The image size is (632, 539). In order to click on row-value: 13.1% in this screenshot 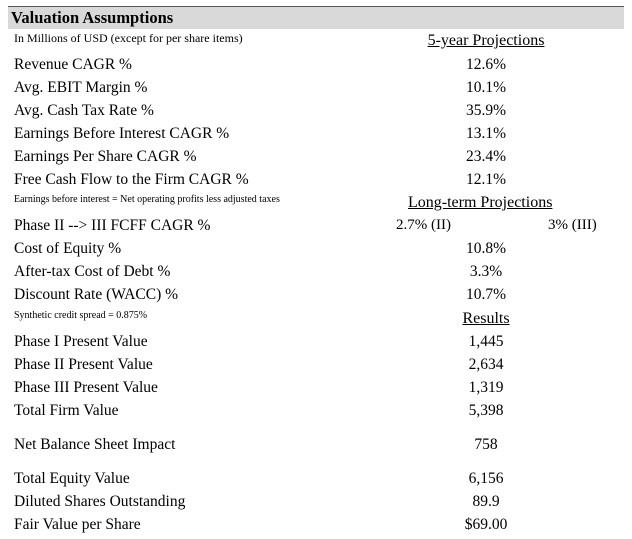, I will do `click(486, 133)`.